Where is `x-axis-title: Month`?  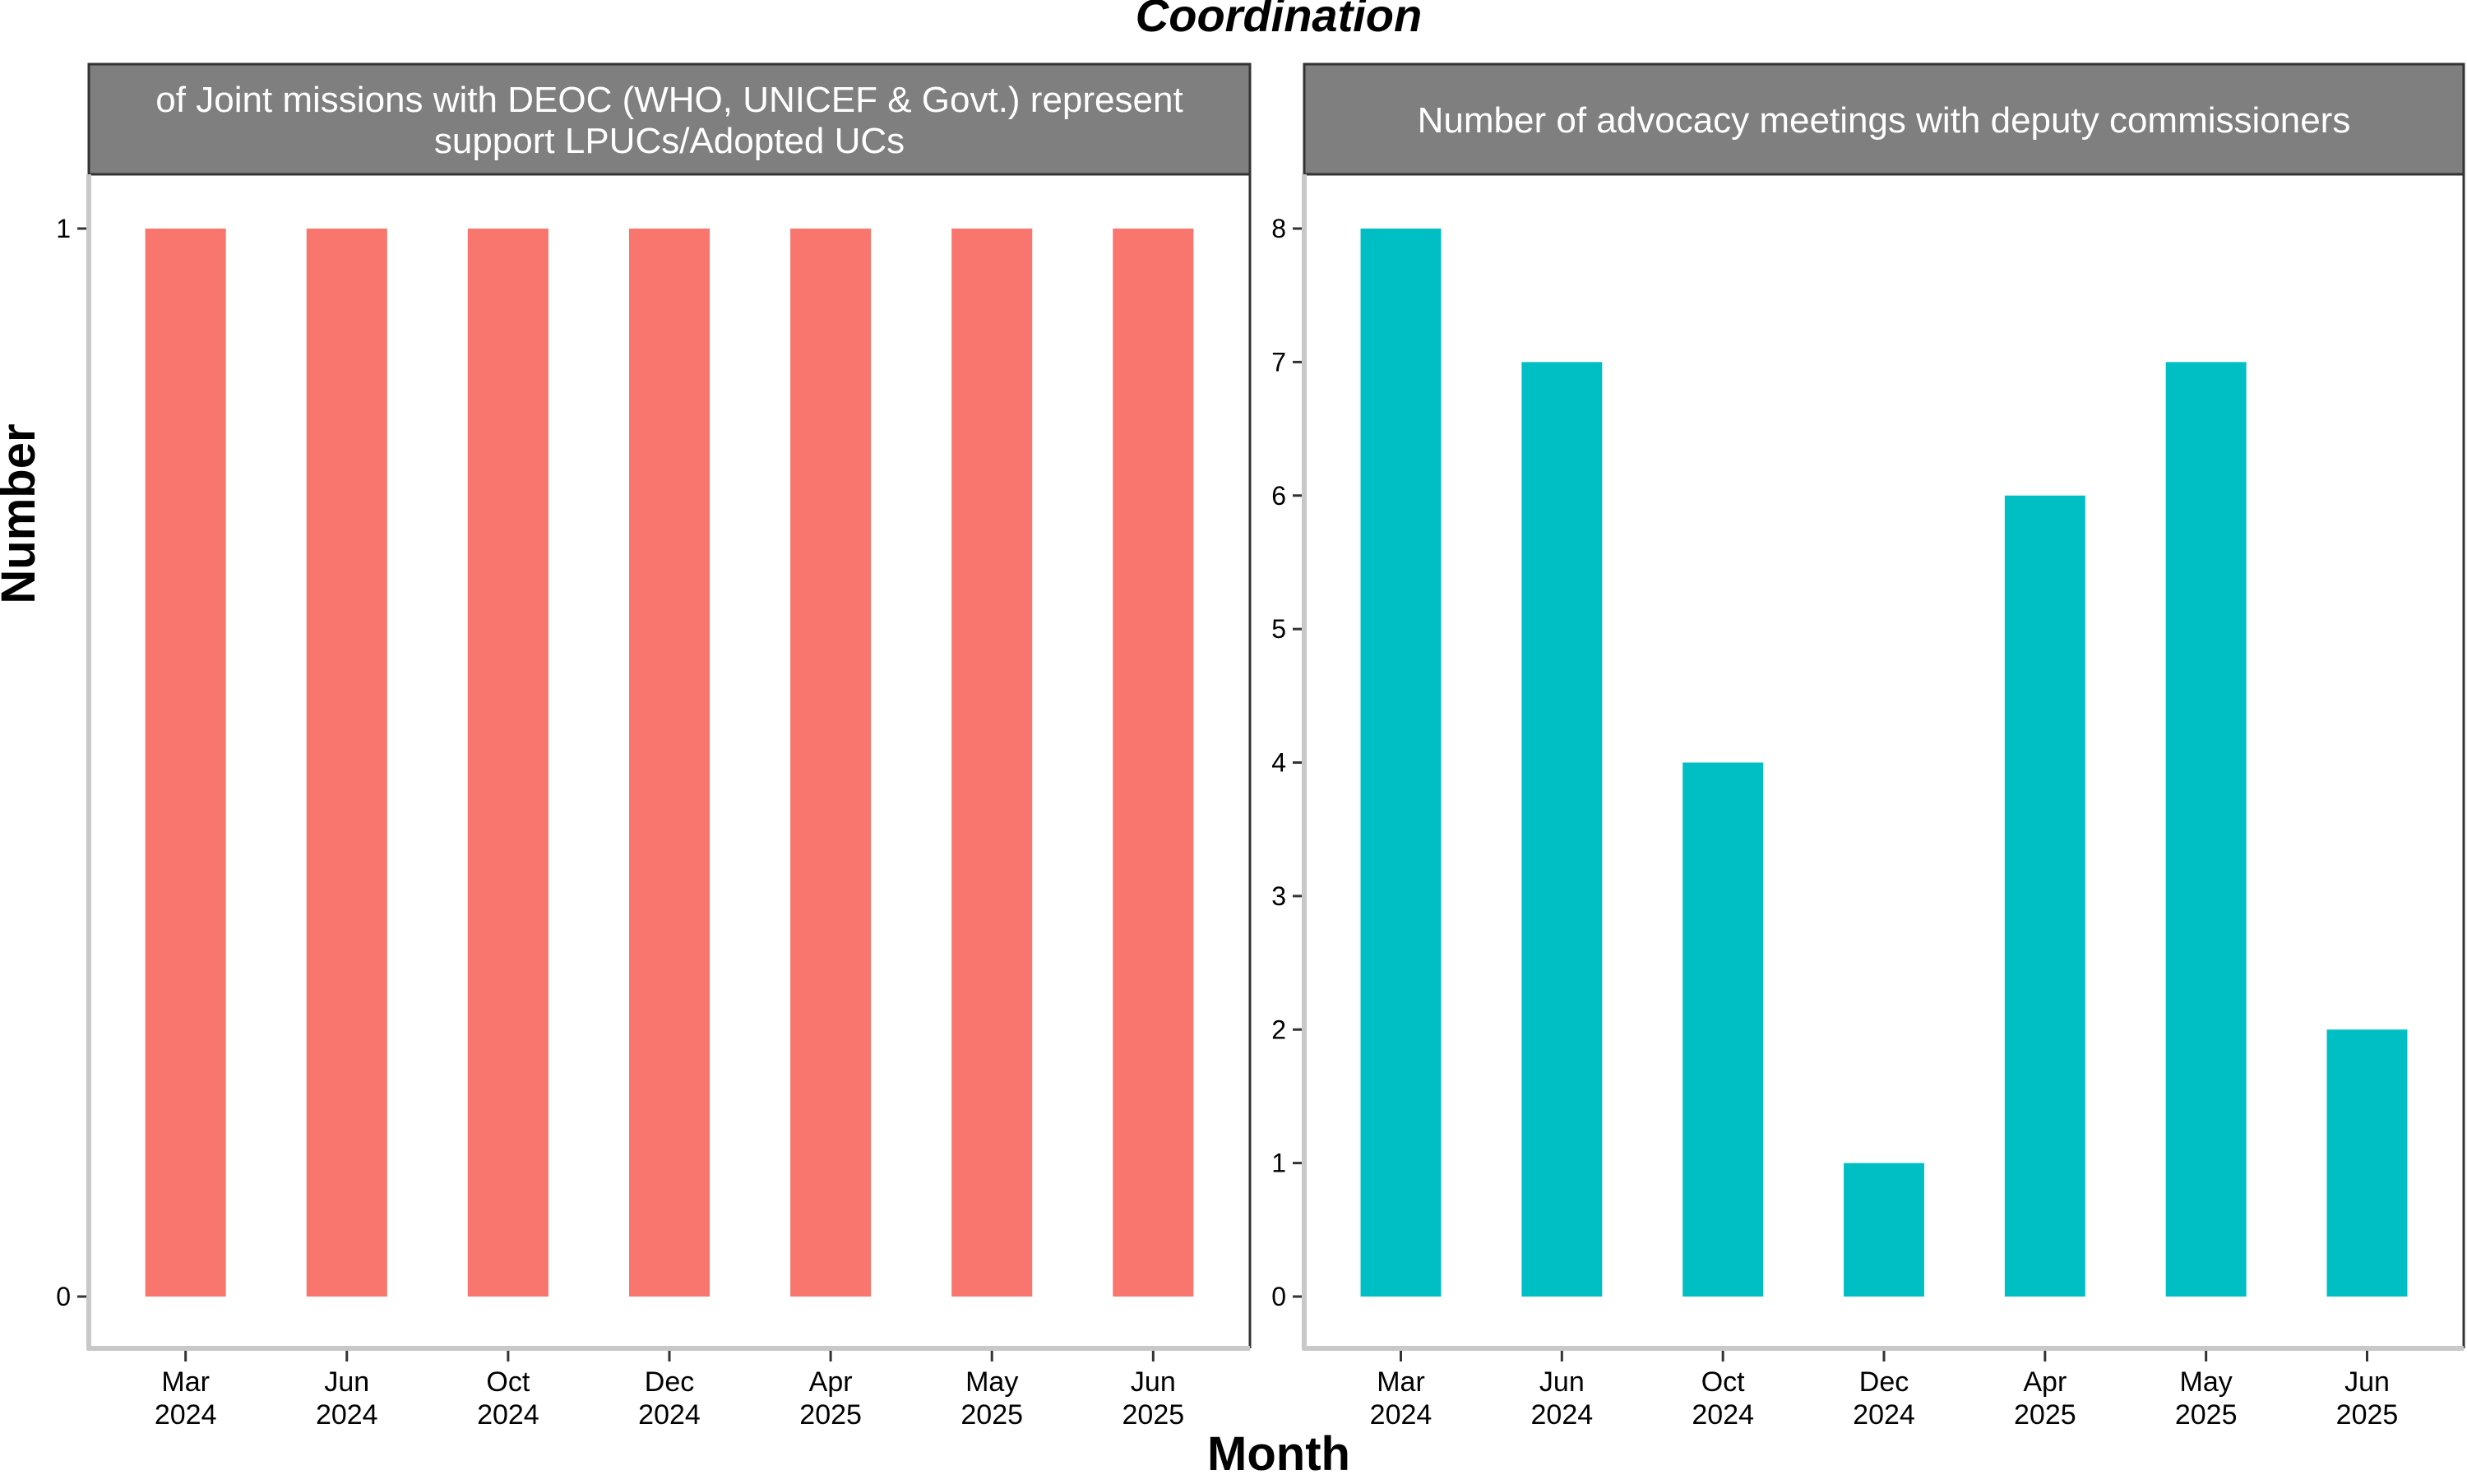
x-axis-title: Month is located at coordinates (1278, 1454).